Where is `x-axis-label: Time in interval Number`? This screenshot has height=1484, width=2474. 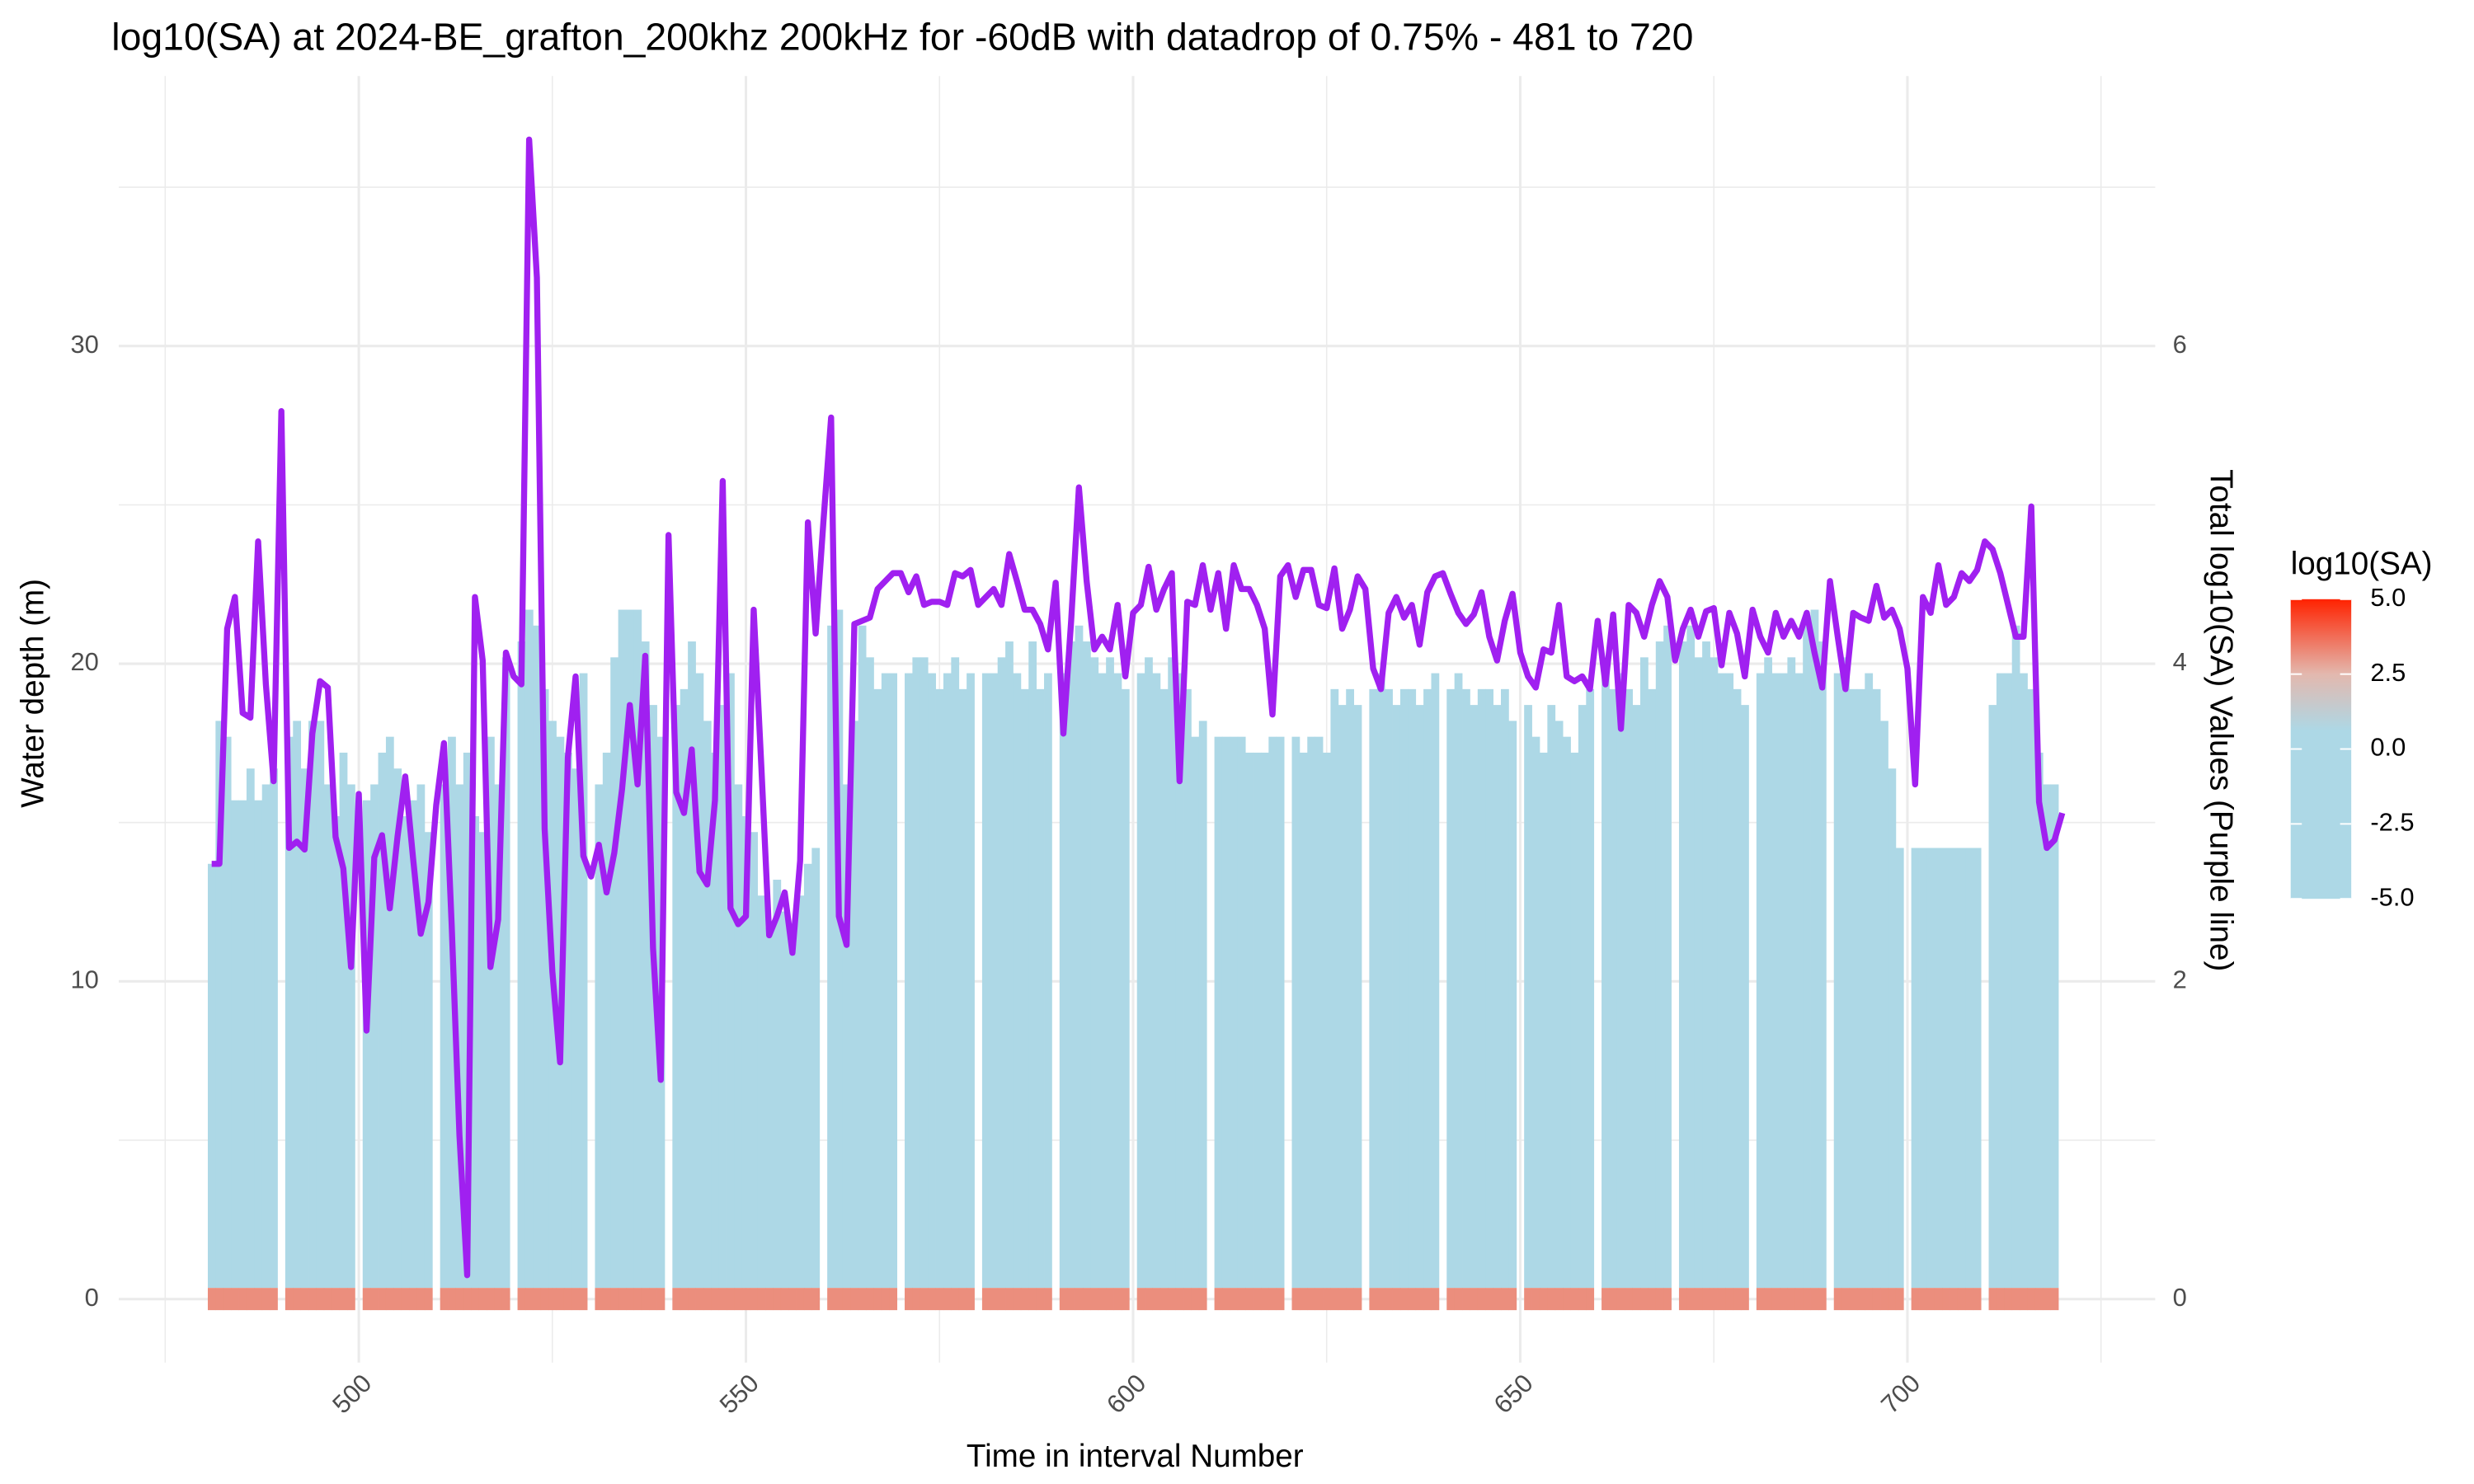
x-axis-label: Time in interval Number is located at coordinates (1135, 1456).